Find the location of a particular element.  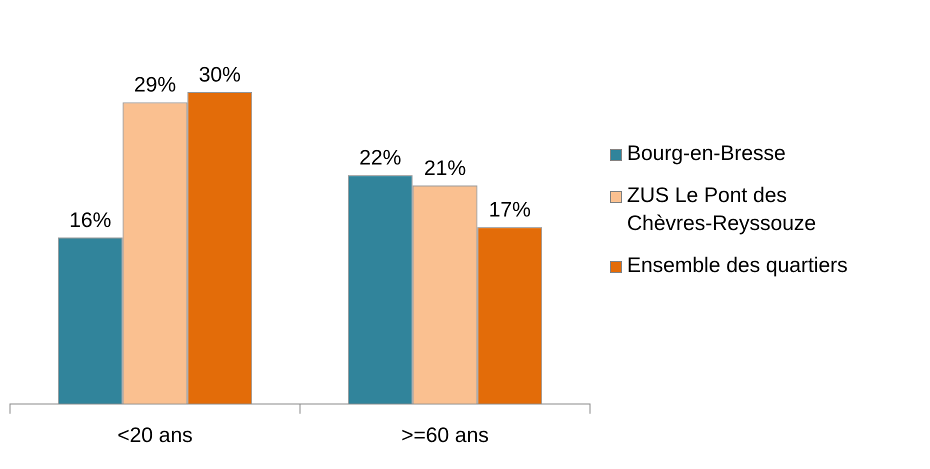

legend-label: Ensemble des quartiers is located at coordinates (737, 266).